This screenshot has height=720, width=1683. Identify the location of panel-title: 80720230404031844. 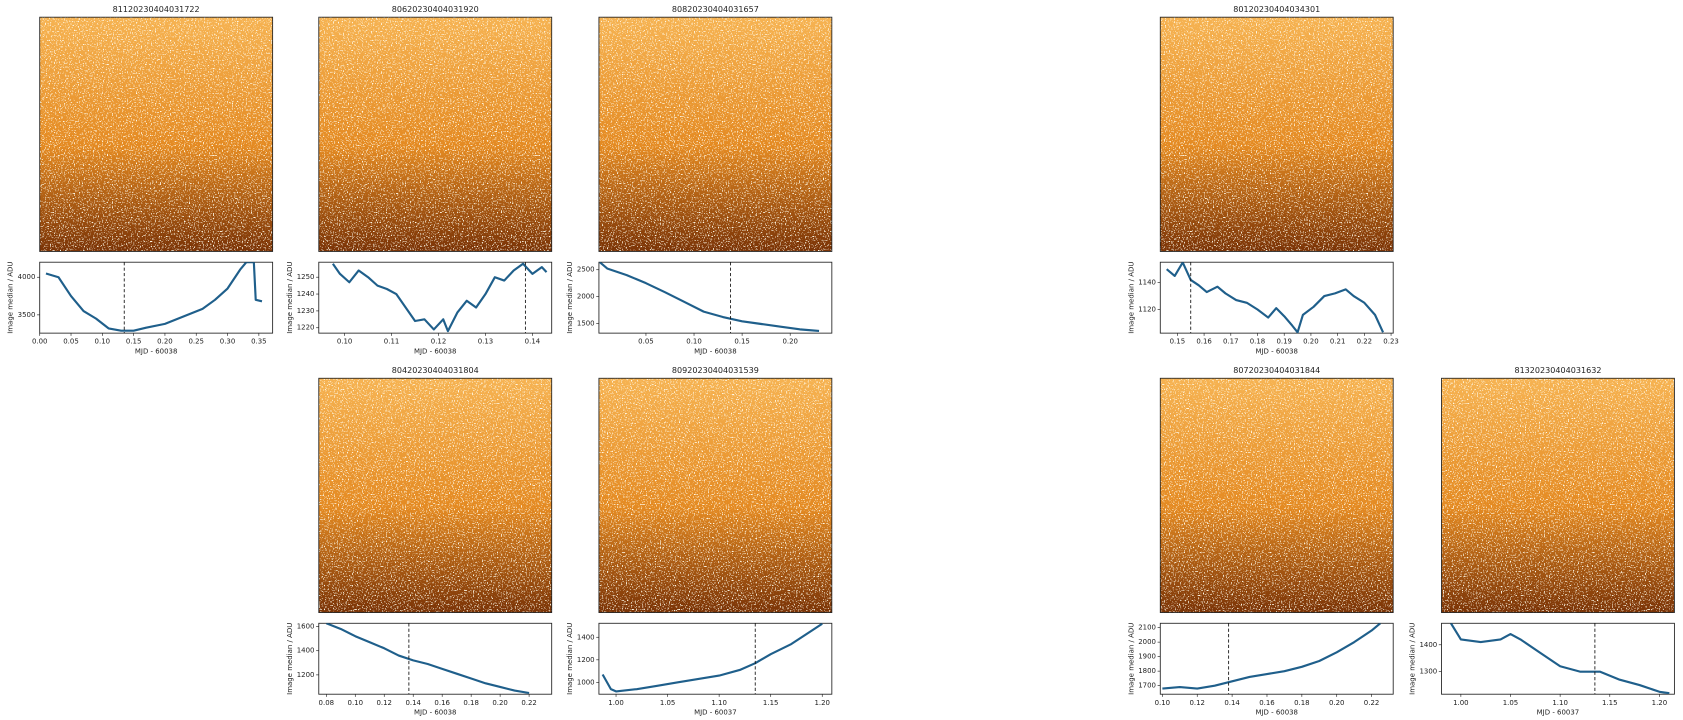
(1276, 370).